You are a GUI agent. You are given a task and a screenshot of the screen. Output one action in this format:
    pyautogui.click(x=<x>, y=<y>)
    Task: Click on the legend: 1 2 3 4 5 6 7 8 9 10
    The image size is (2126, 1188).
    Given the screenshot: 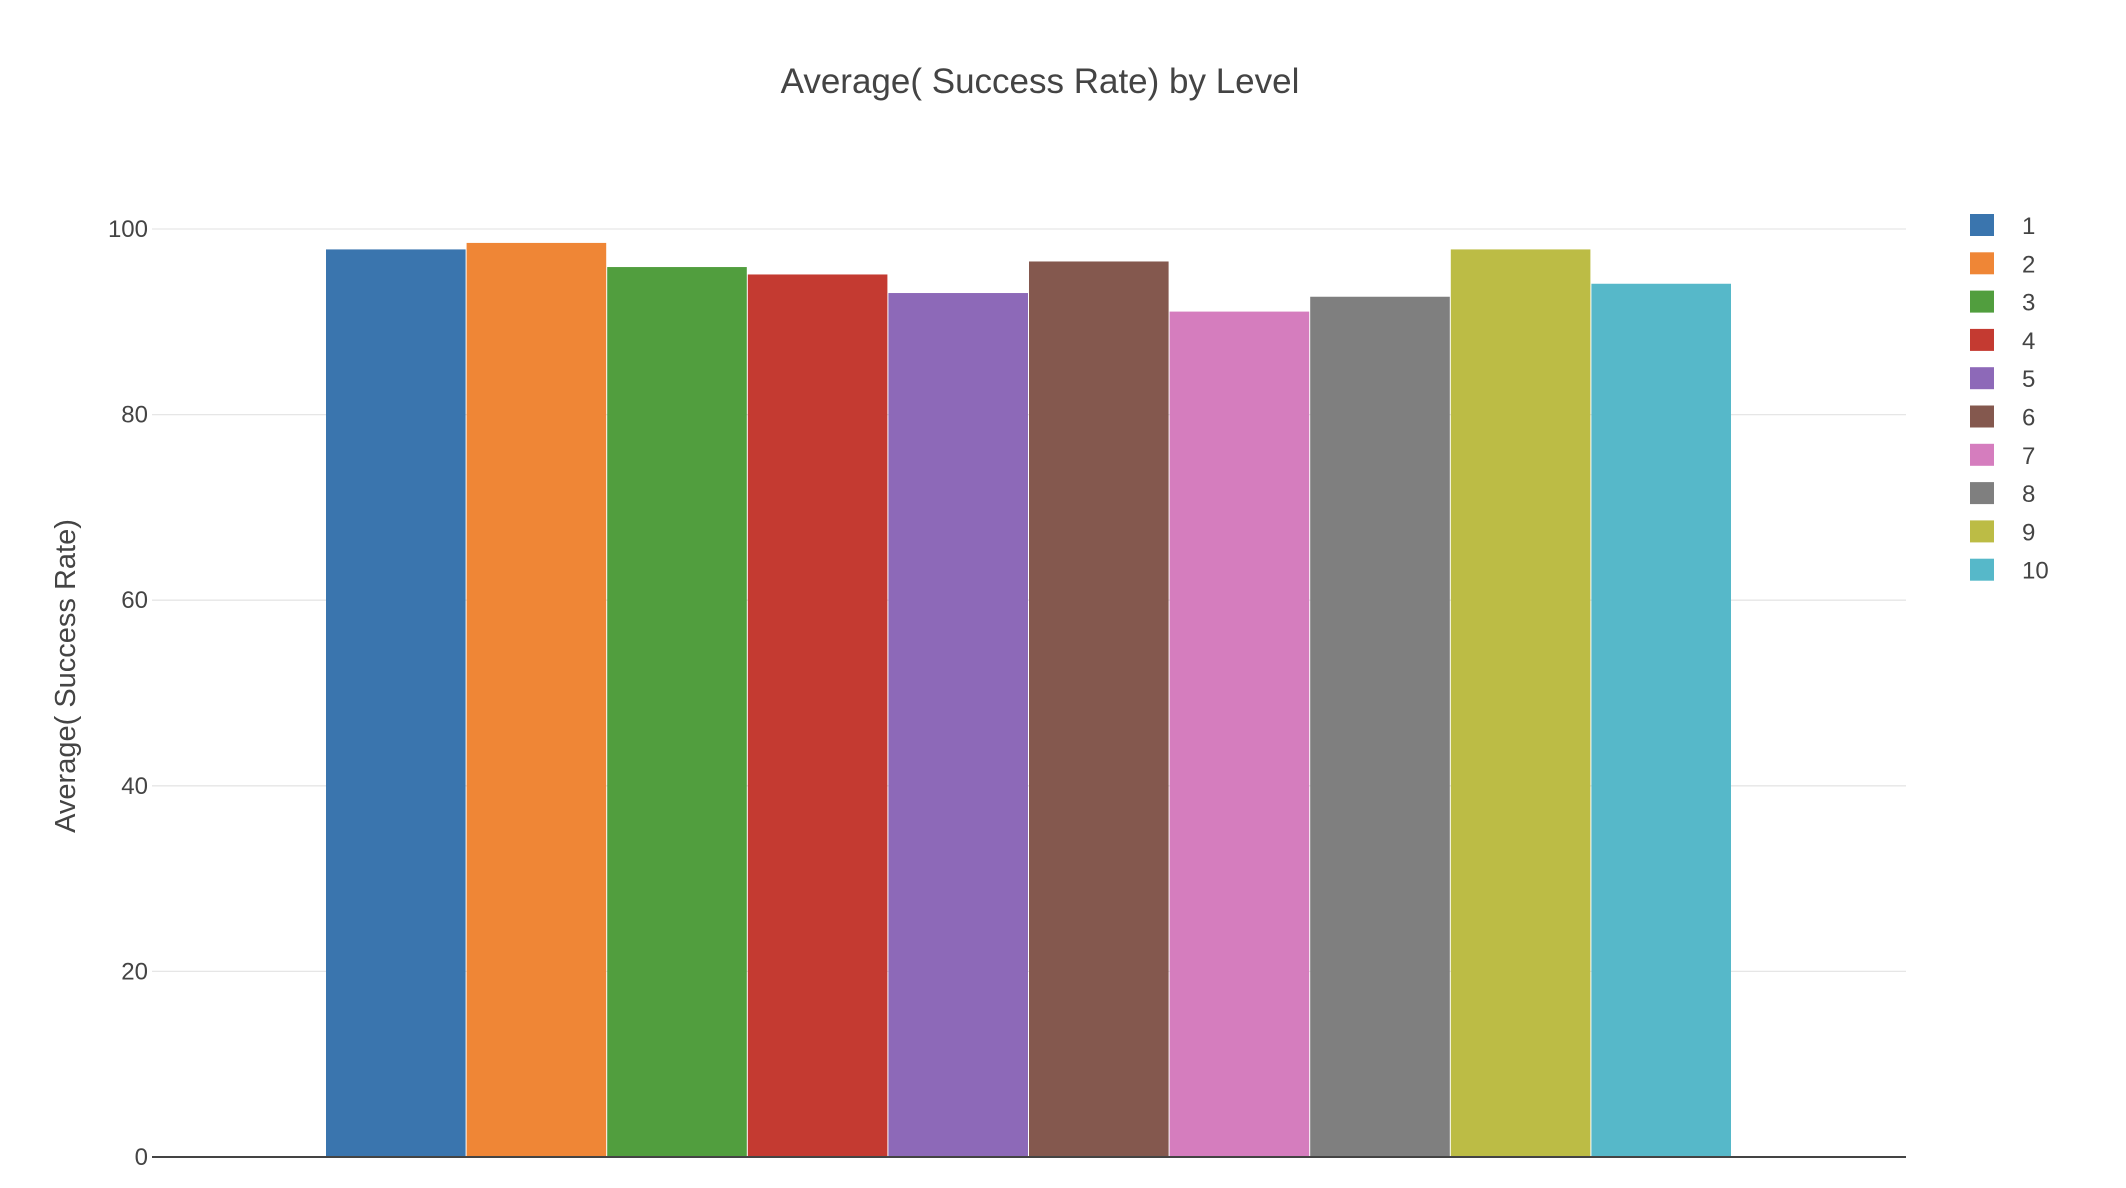 What is the action you would take?
    pyautogui.click(x=2009, y=399)
    